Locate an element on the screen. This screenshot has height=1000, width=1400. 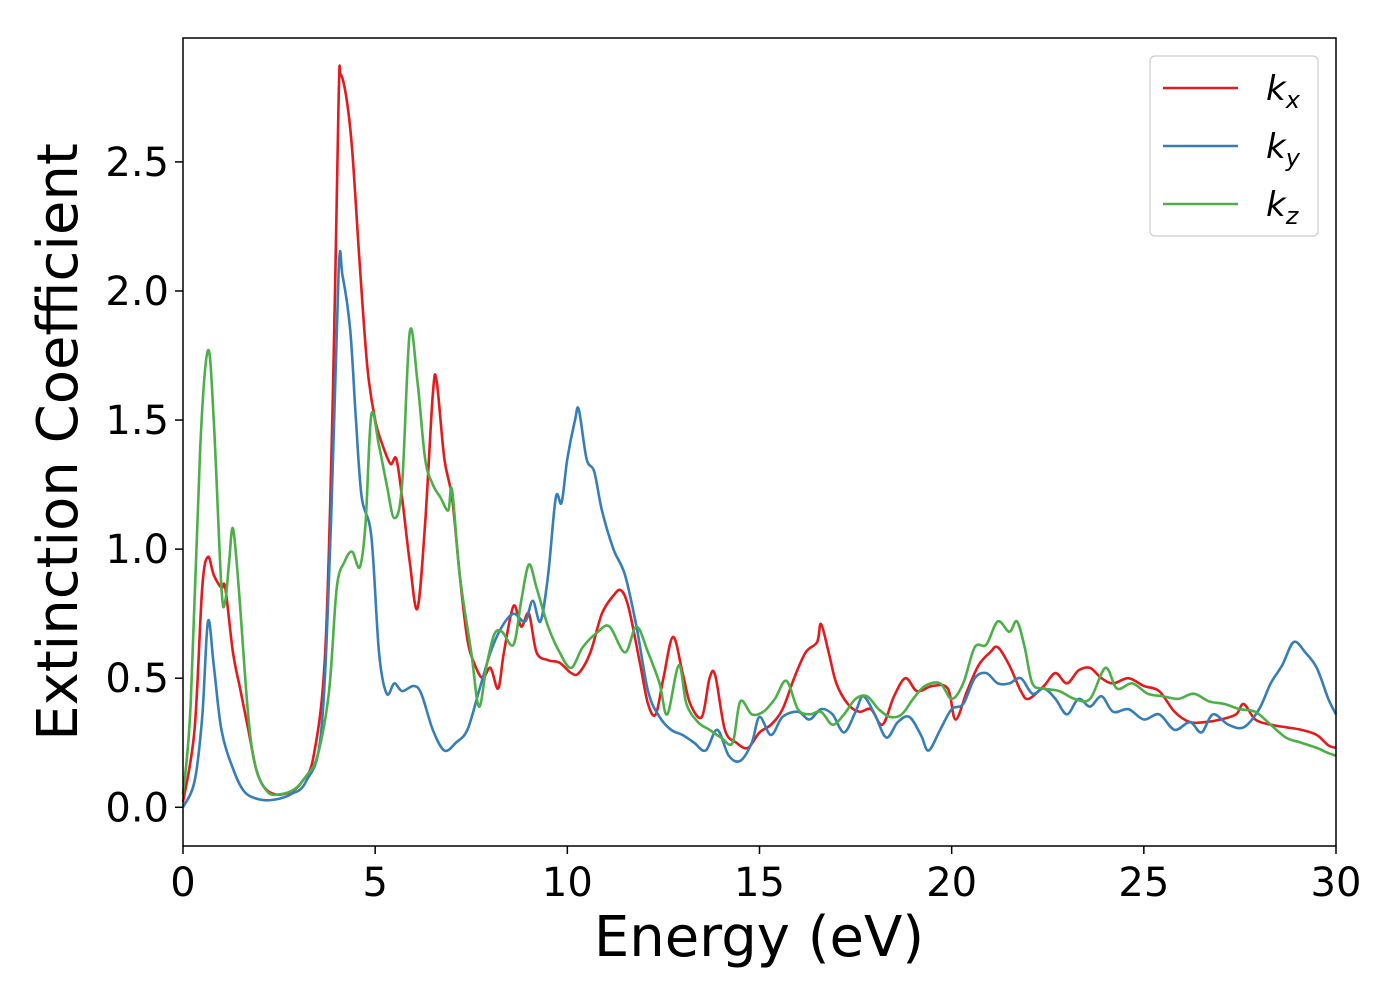
y-tick-label: 1.5 is located at coordinates (137, 421).